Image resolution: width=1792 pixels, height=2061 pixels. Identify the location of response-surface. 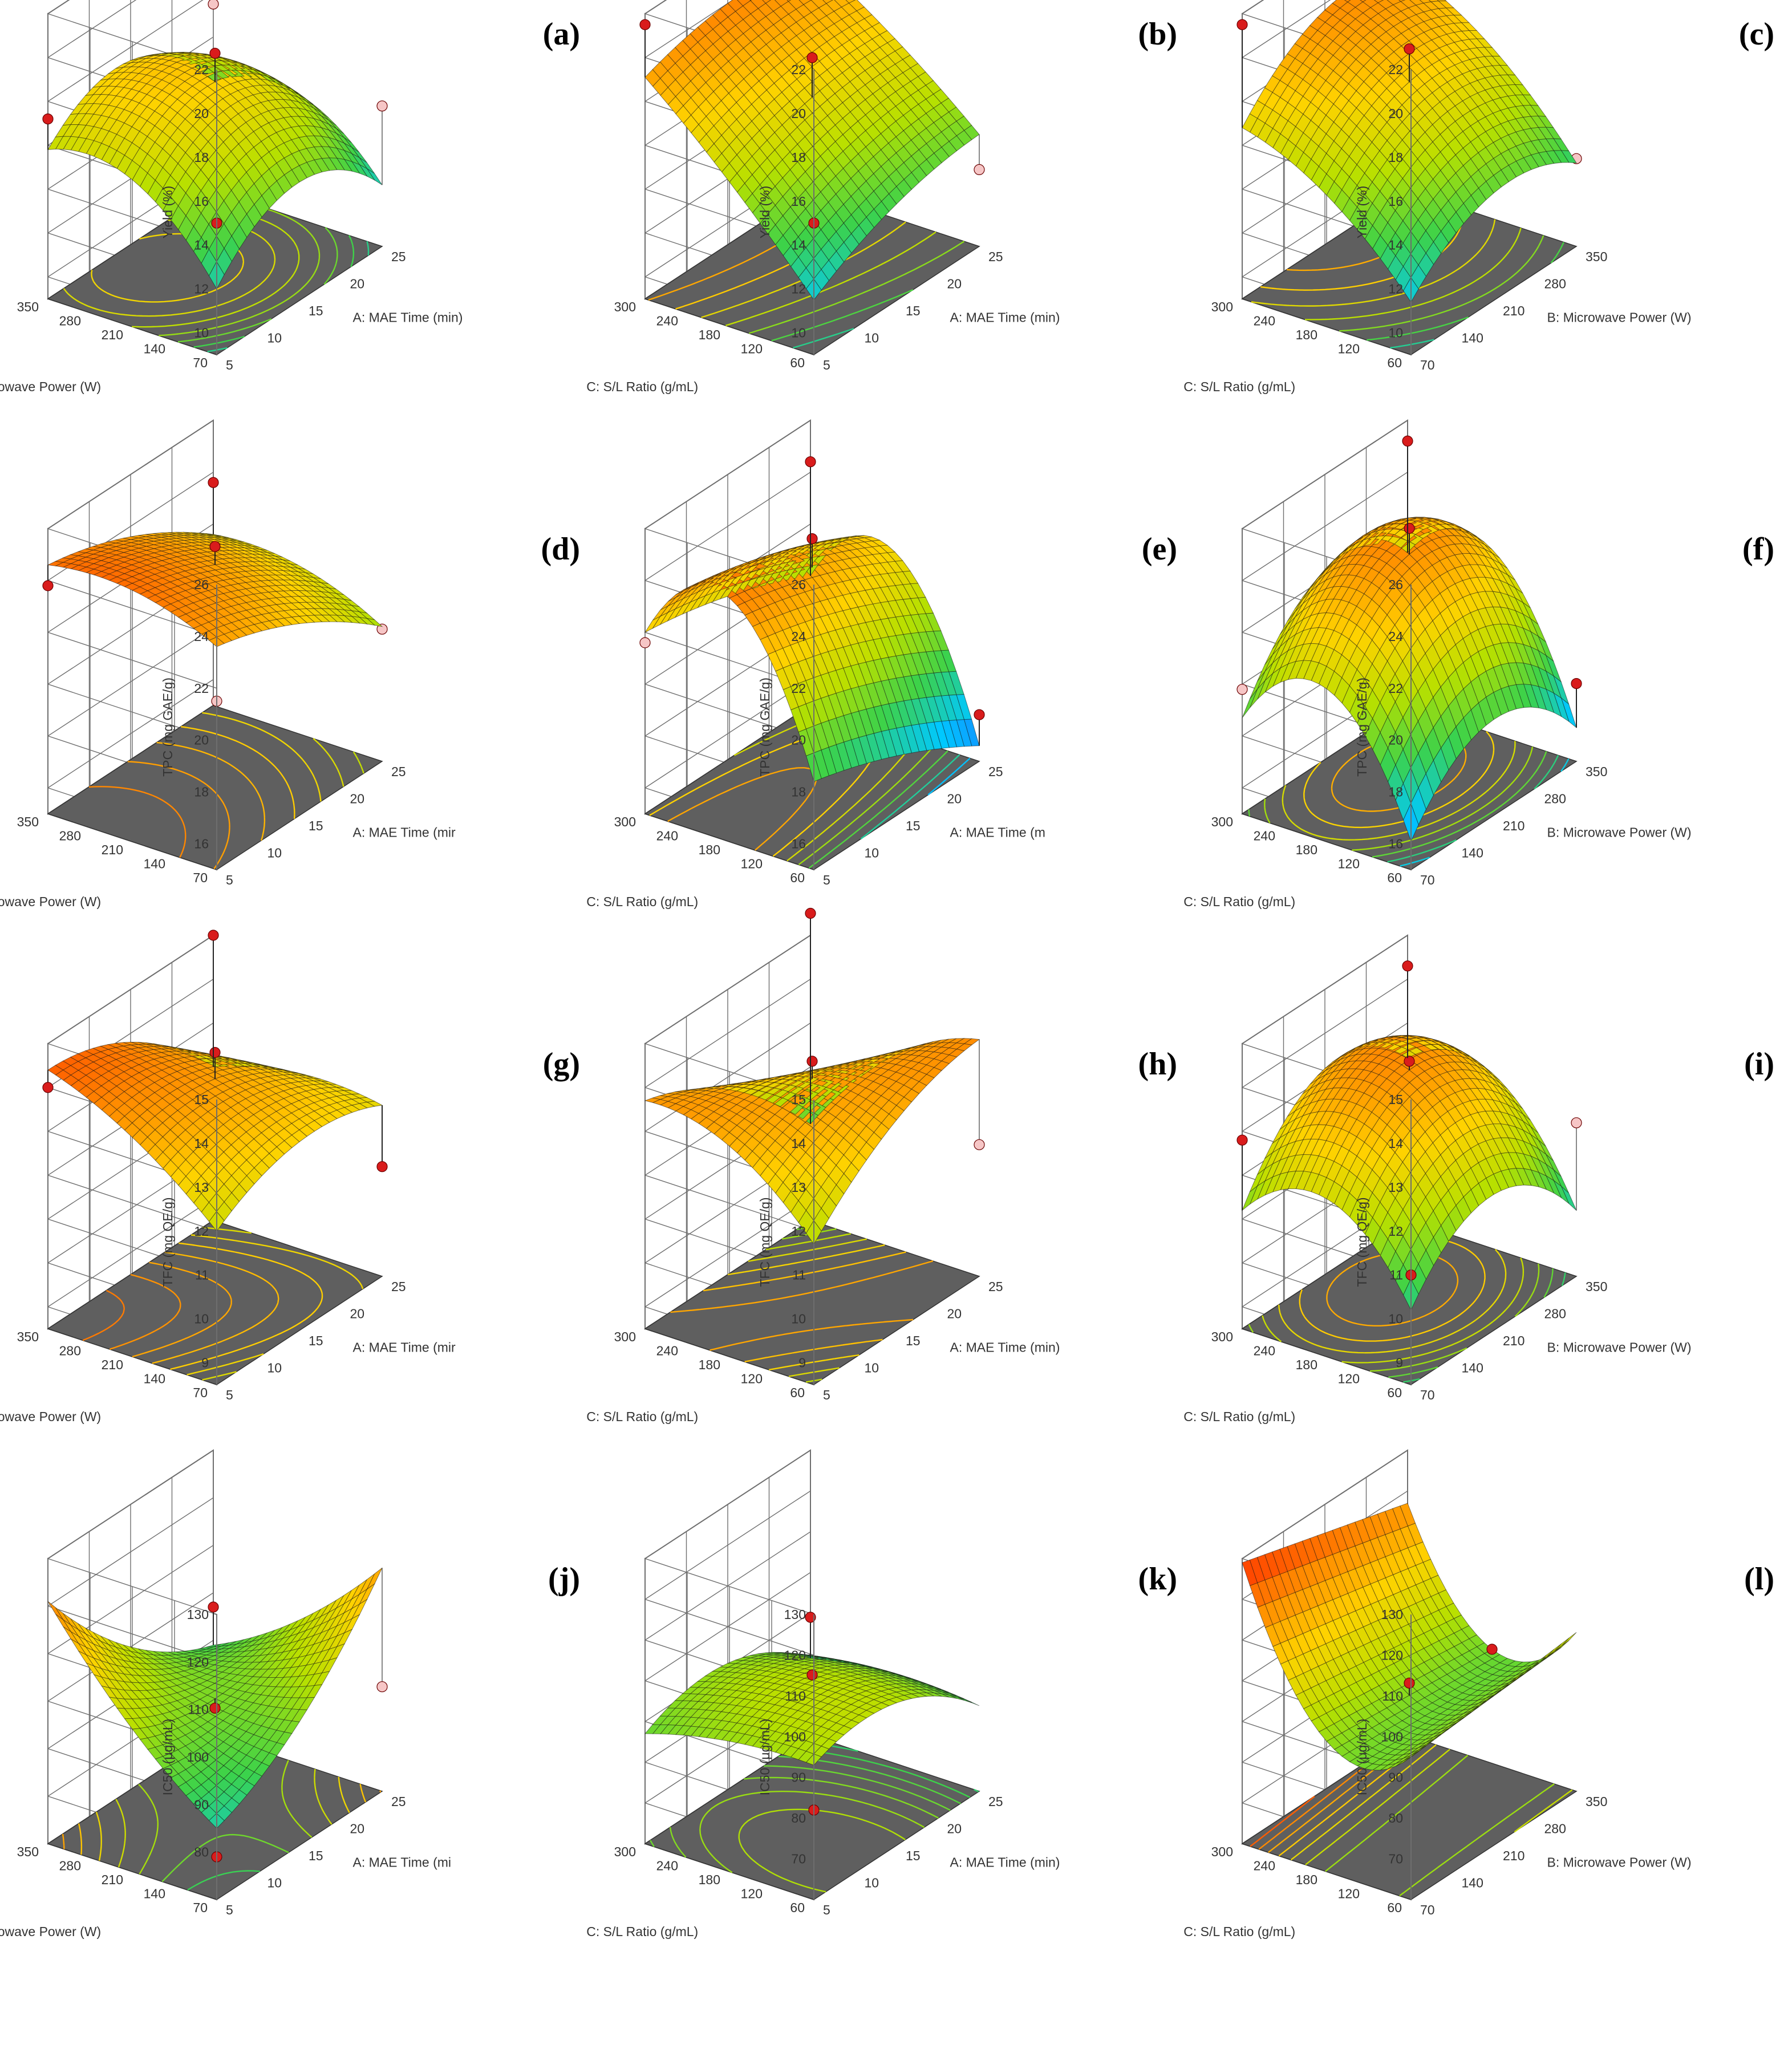
(215, 1137).